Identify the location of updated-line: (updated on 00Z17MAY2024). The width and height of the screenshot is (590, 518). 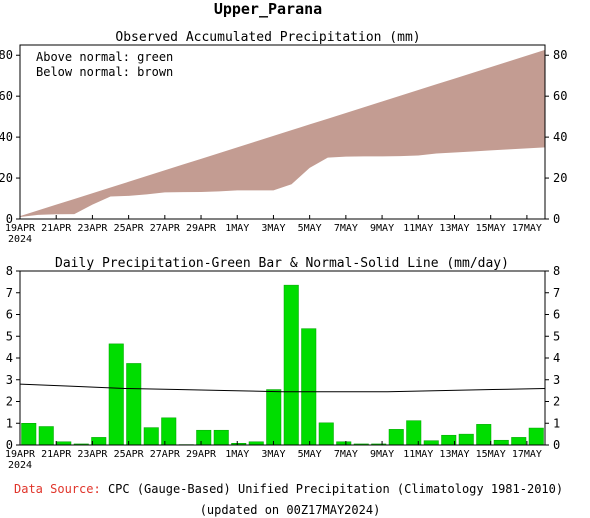
(290, 510).